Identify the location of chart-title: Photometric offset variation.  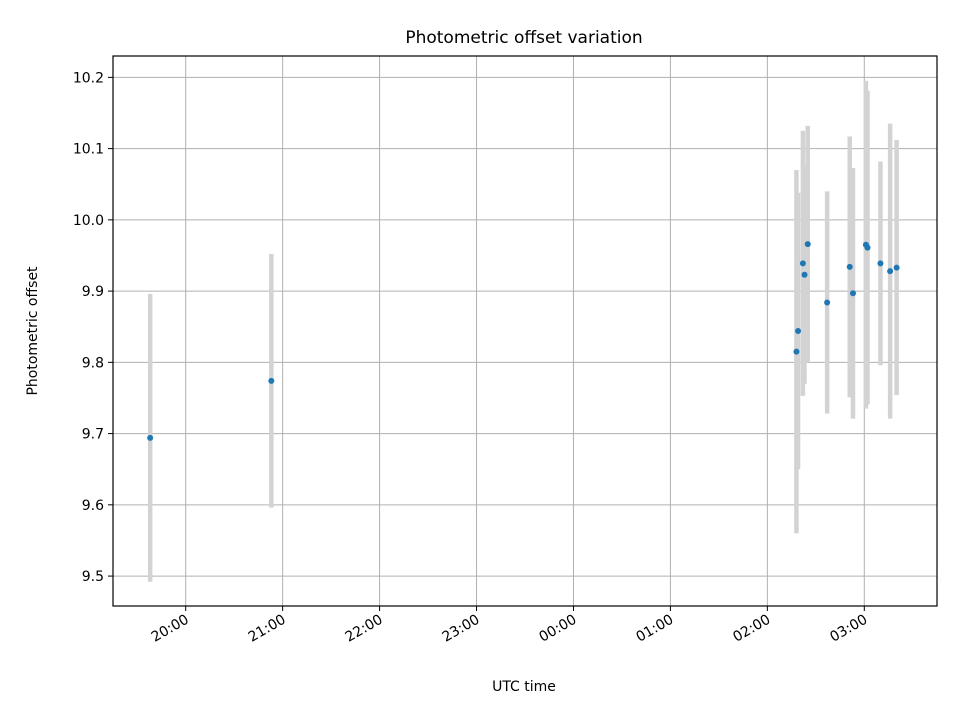
(523, 38).